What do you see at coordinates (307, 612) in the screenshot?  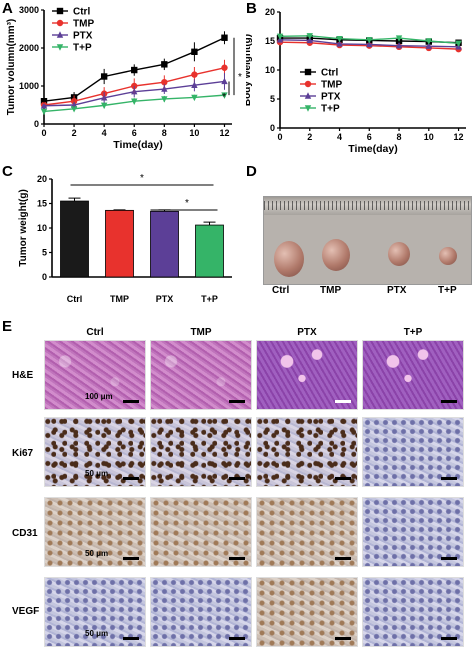 I see `vegf-ptx-image` at bounding box center [307, 612].